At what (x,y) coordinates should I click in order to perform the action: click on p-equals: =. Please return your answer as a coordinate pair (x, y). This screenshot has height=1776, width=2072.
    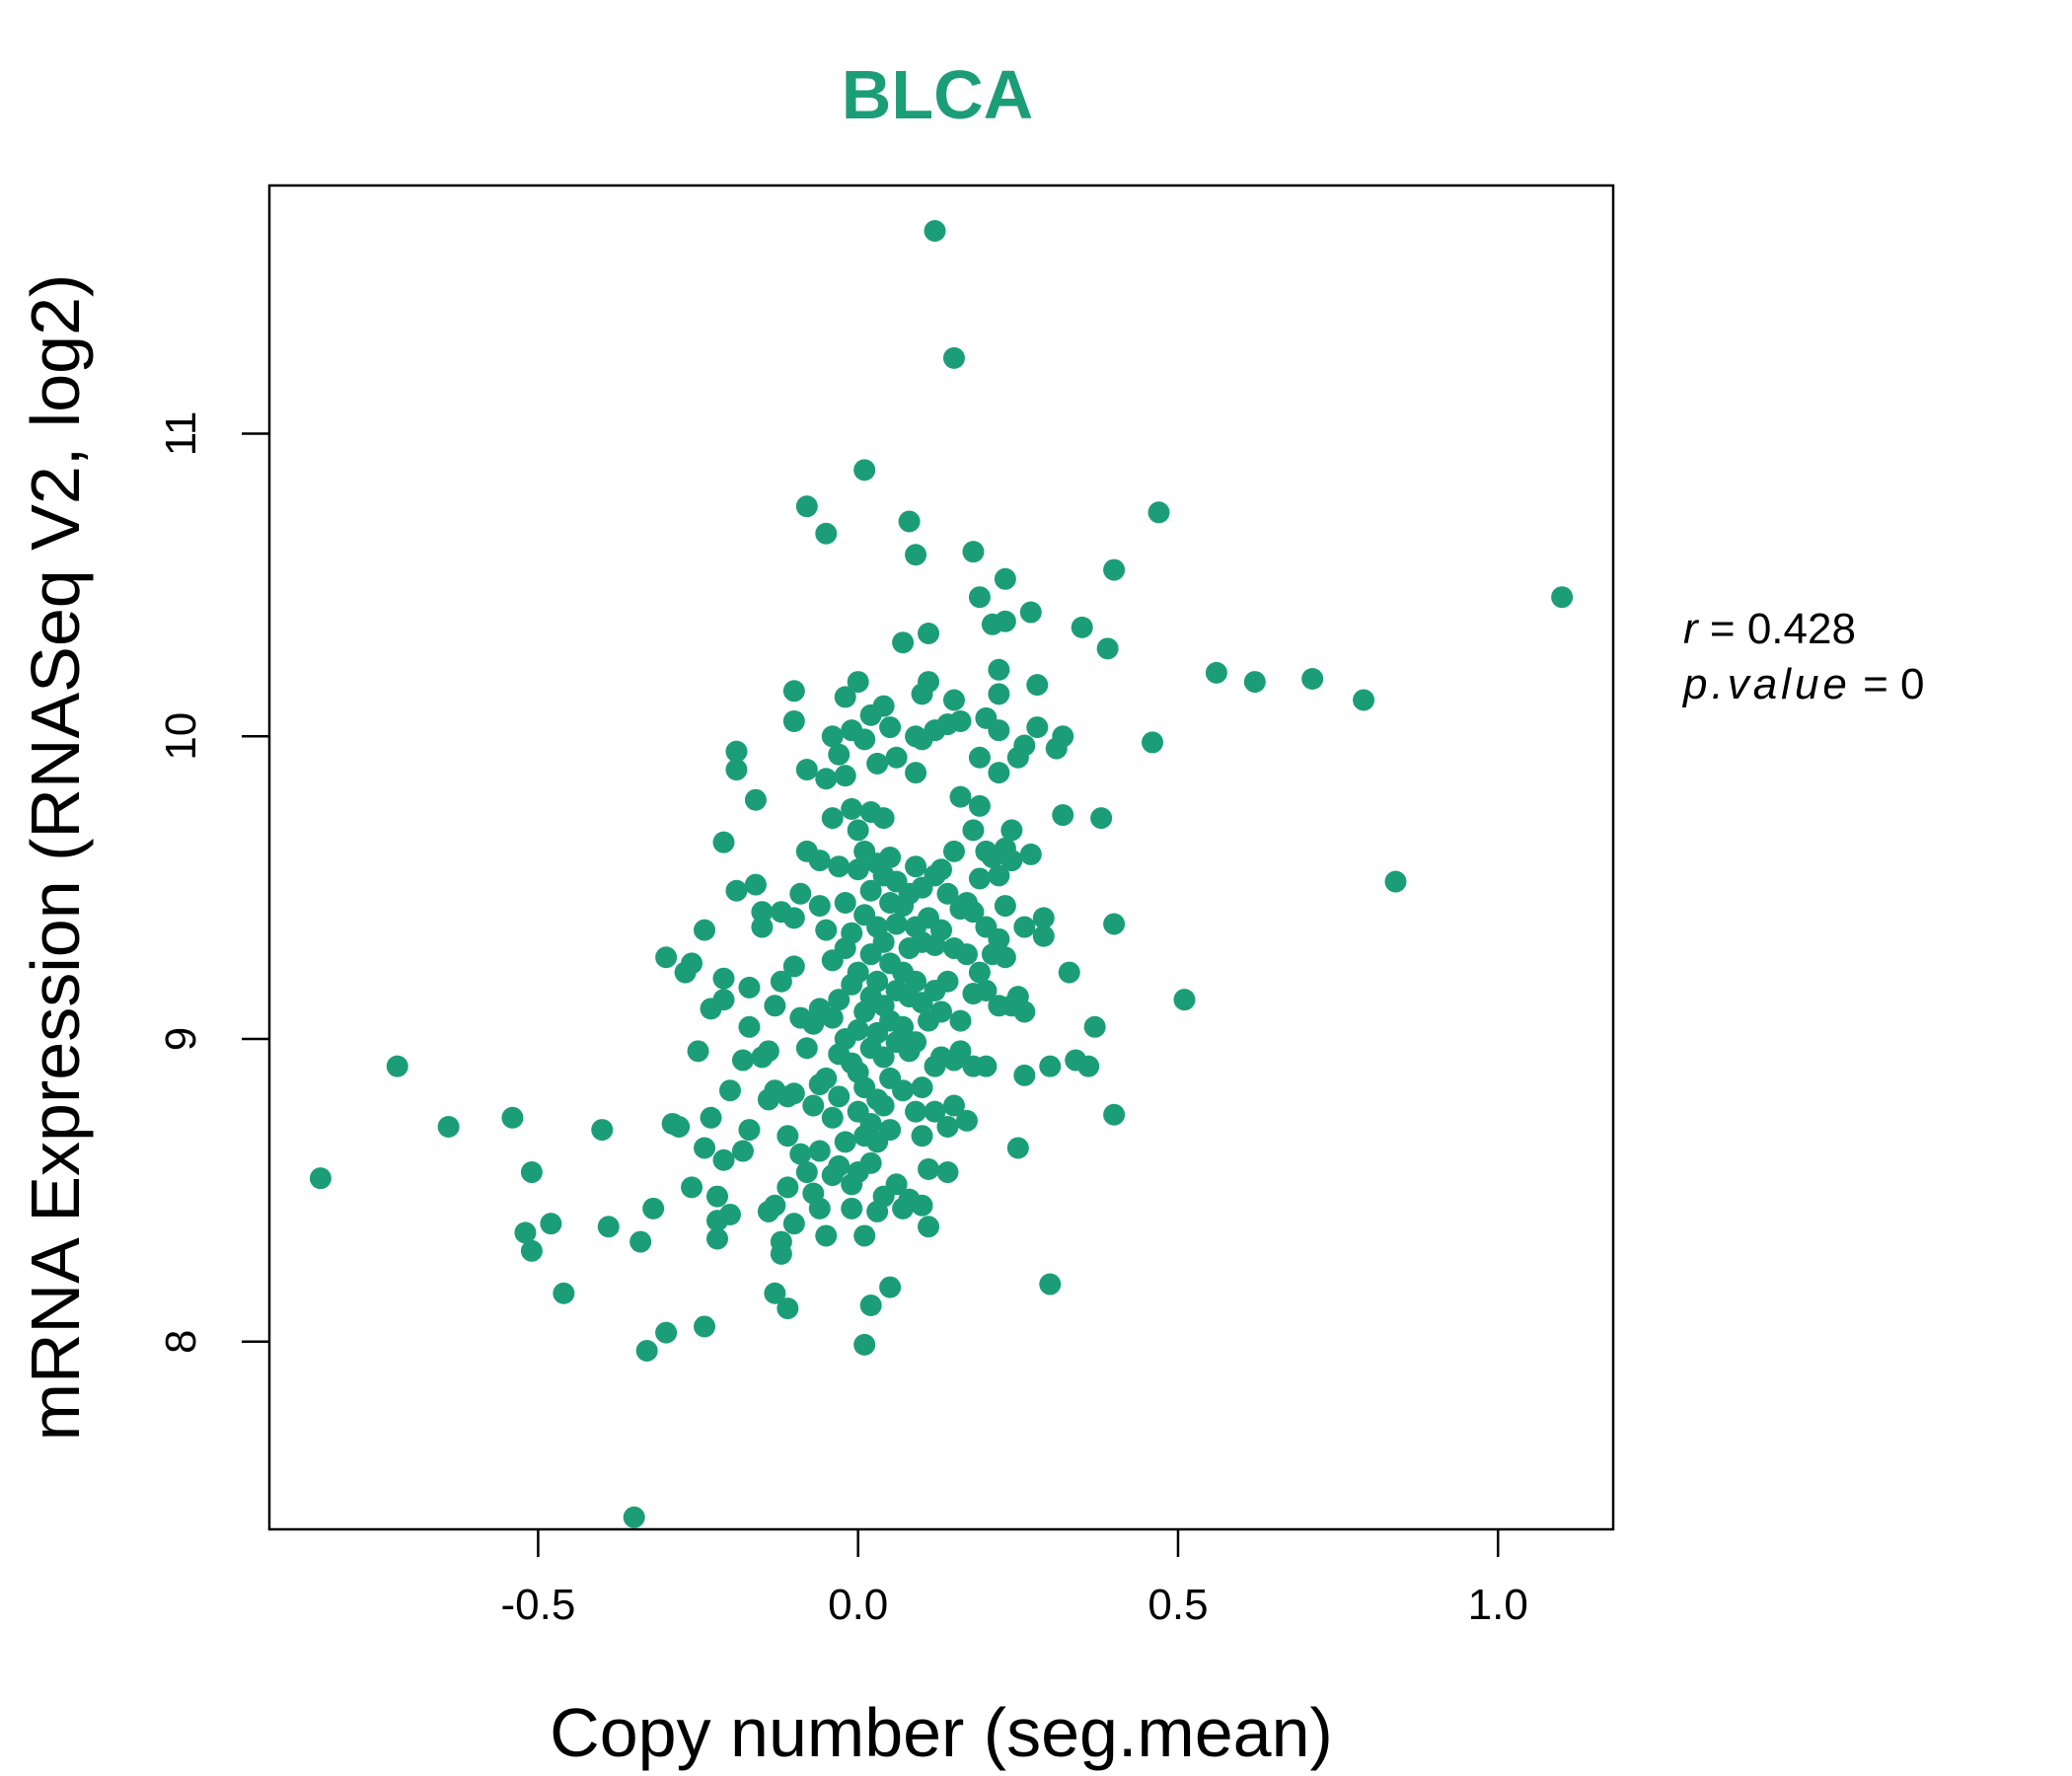
    Looking at the image, I should click on (1882, 684).